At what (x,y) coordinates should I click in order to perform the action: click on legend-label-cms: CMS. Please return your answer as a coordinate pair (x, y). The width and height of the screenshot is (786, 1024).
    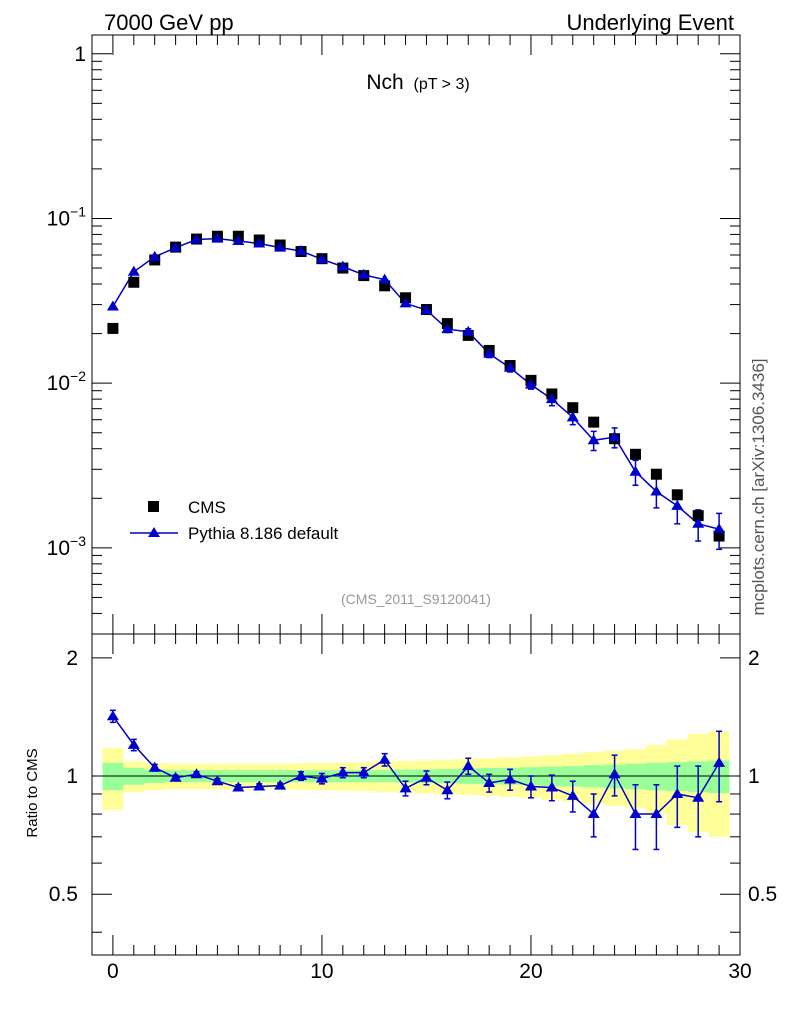
    Looking at the image, I should click on (207, 507).